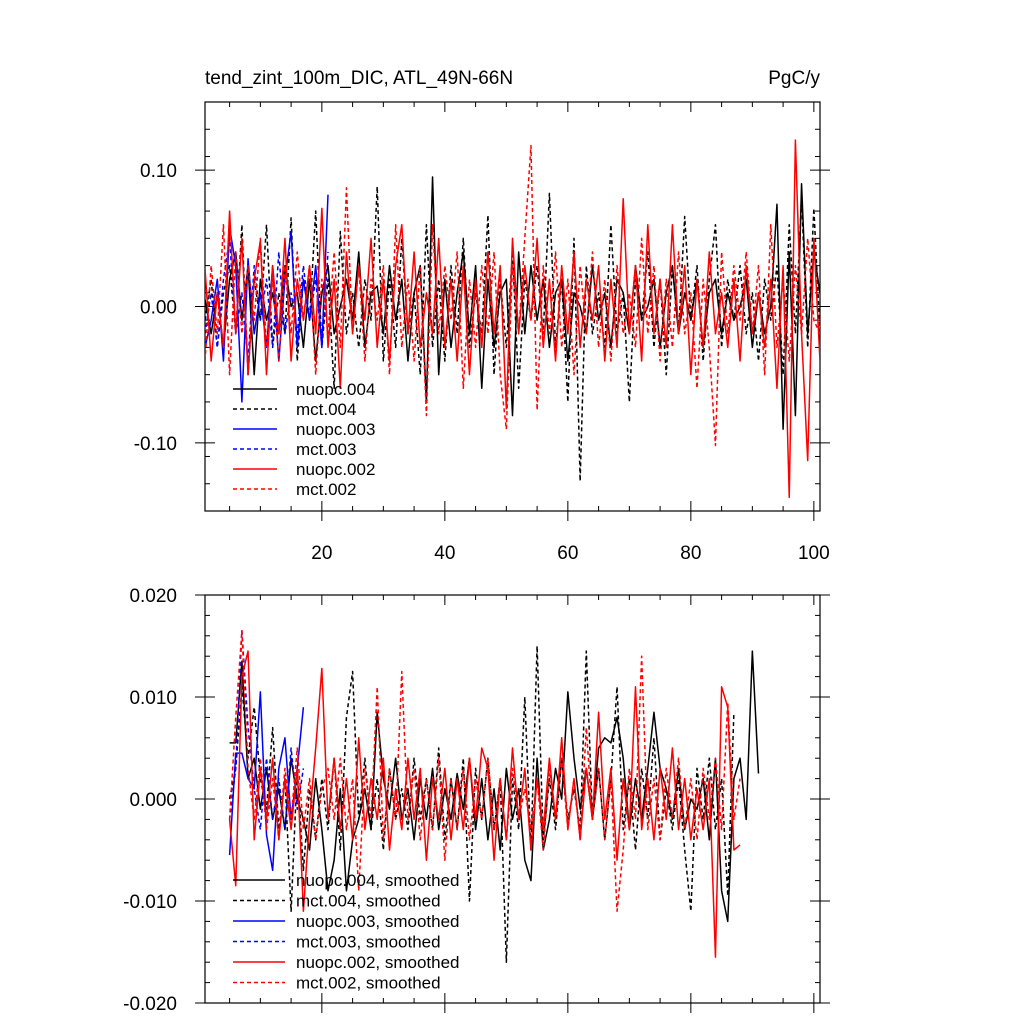  Describe the element at coordinates (158, 171) in the screenshot. I see `top-ytick-label: 0.10` at that location.